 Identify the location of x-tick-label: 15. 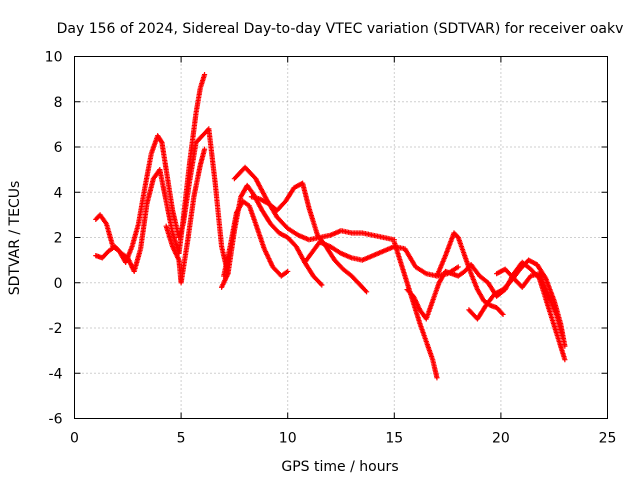
(394, 439).